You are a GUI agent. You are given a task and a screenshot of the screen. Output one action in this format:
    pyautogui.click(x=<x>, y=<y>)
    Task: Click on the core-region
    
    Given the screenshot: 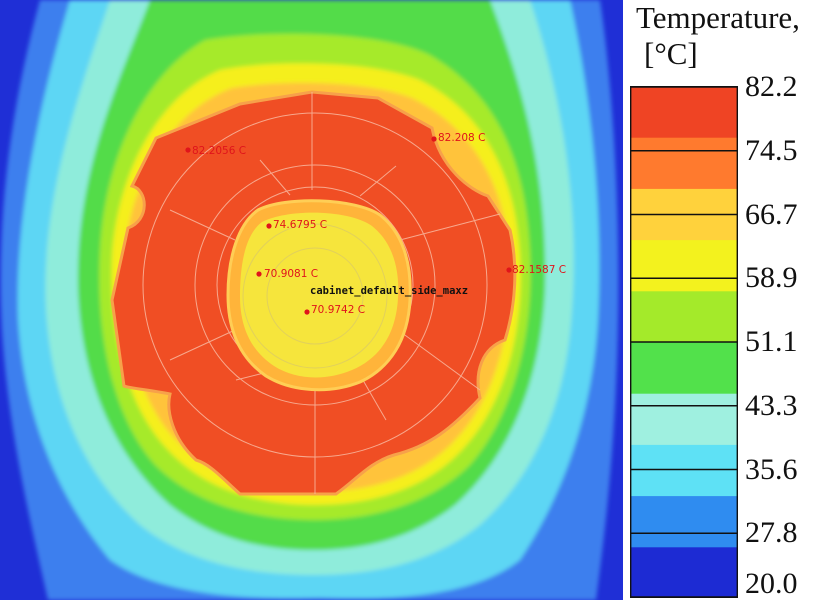 What is the action you would take?
    pyautogui.click(x=319, y=295)
    